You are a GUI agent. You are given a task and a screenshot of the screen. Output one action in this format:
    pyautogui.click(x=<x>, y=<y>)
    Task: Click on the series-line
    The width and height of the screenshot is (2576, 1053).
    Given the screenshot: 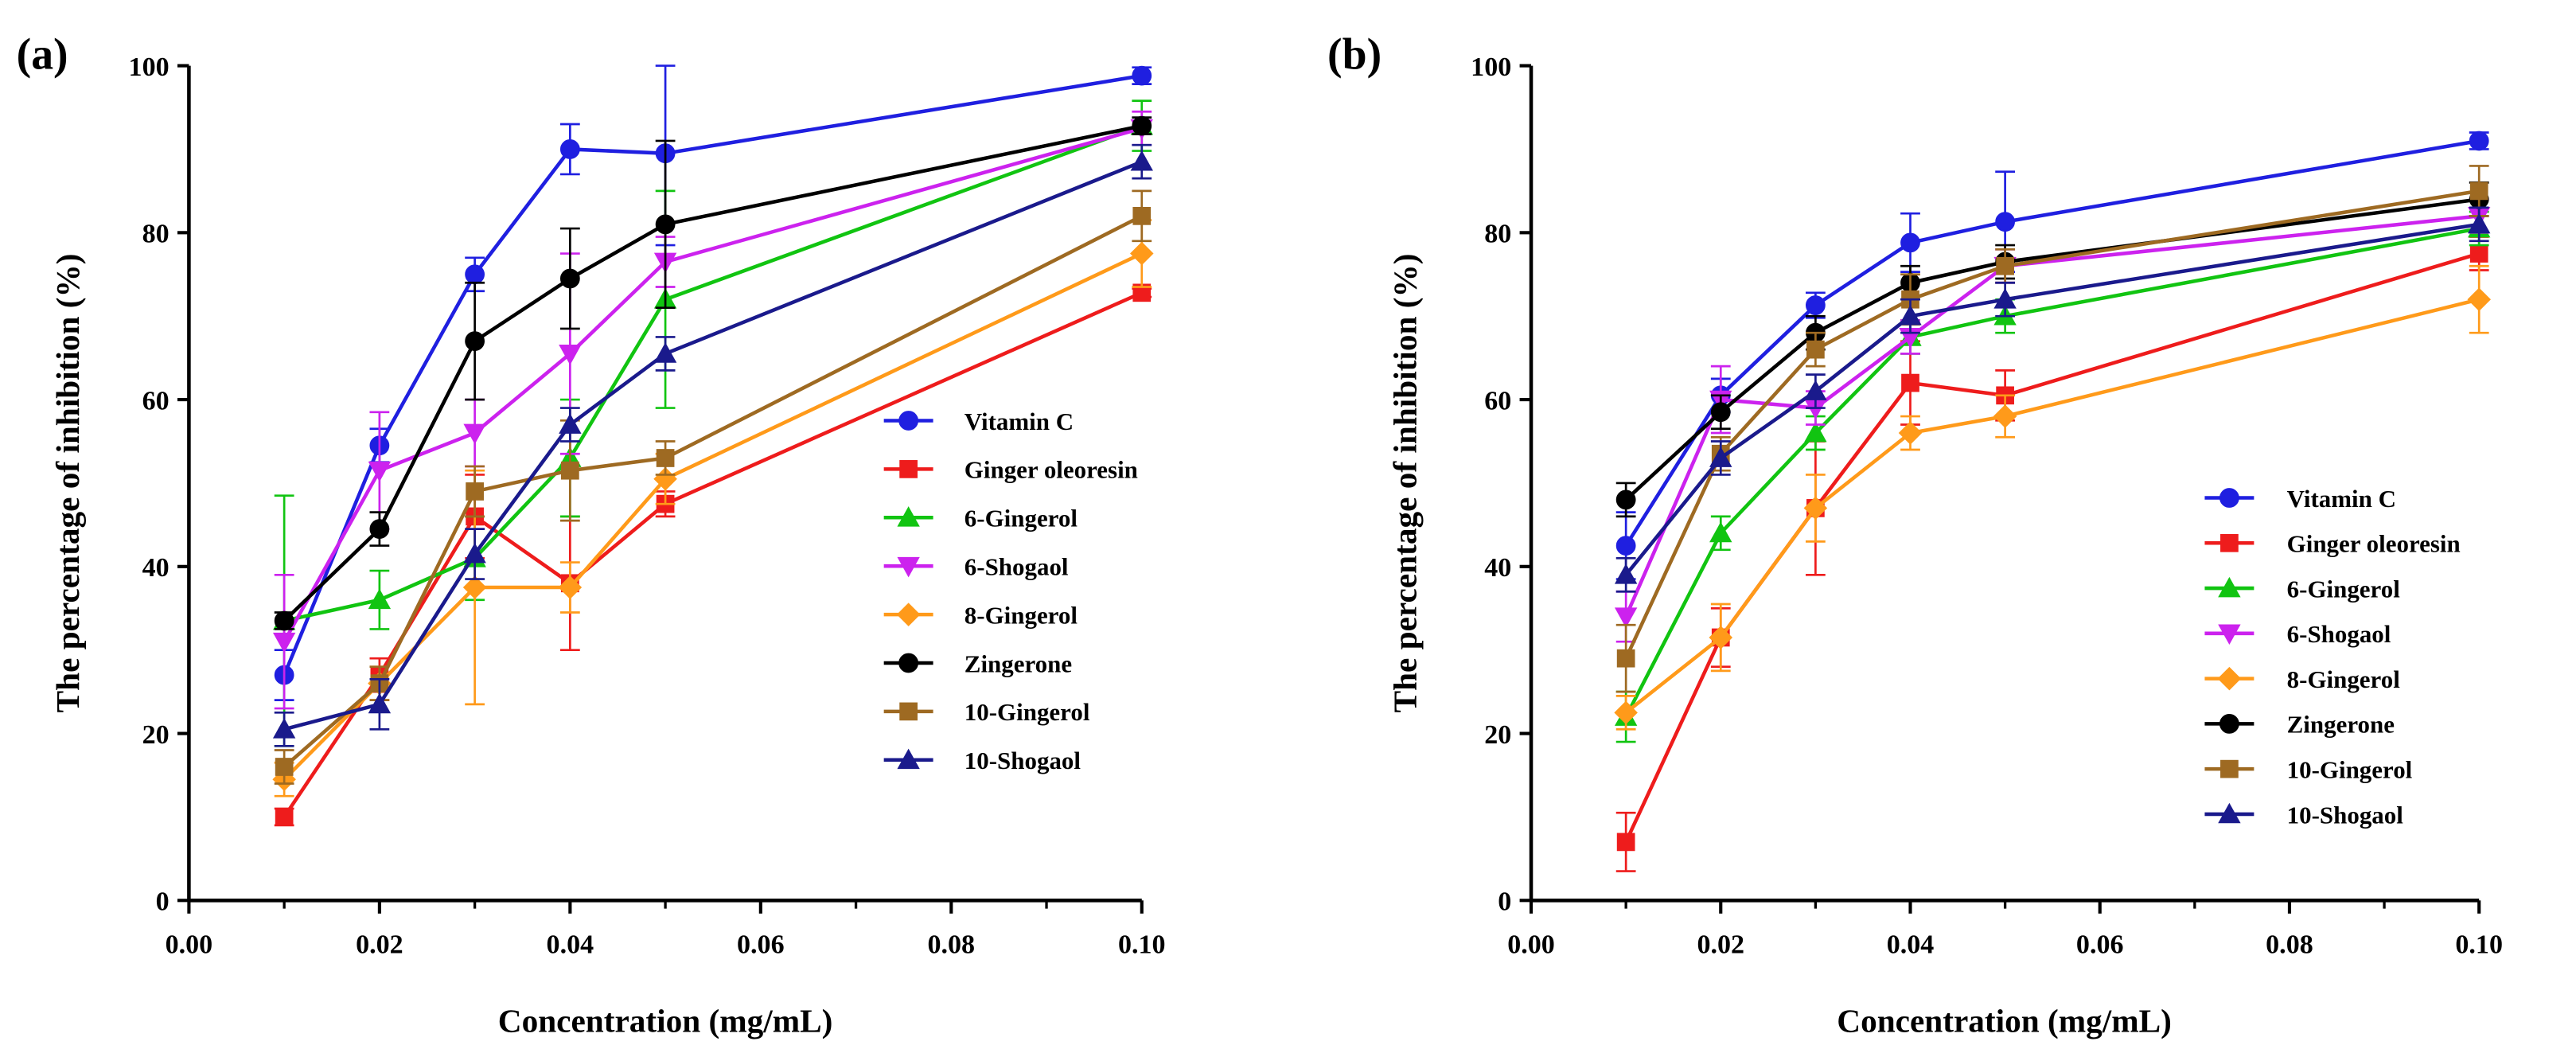 What is the action you would take?
    pyautogui.click(x=2052, y=424)
    